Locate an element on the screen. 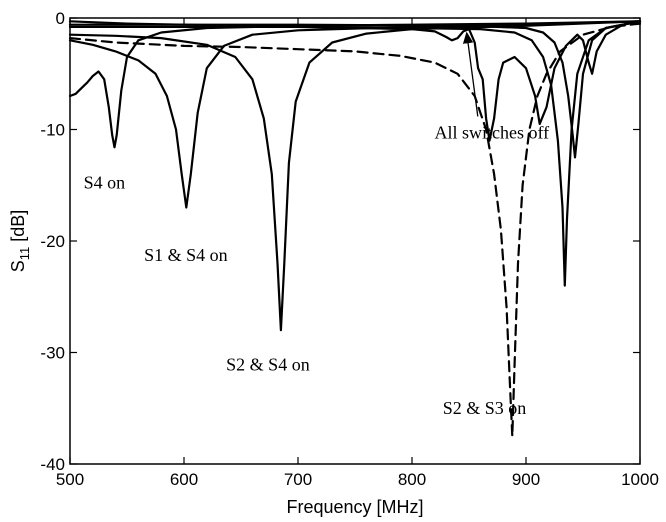 This screenshot has width=666, height=522. annotation-label-4: S2 & S4 on is located at coordinates (268, 364).